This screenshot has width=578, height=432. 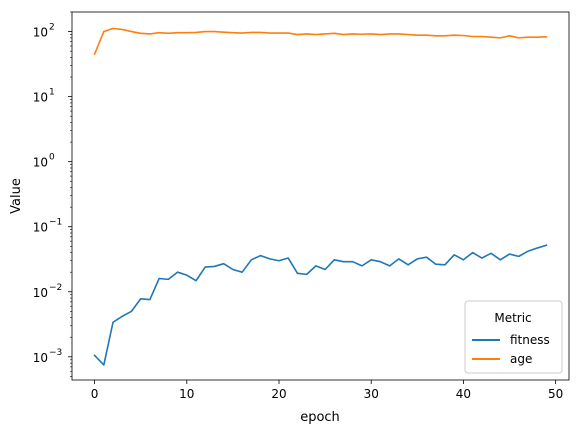 What do you see at coordinates (327, 390) in the screenshot?
I see `x-ticks: 0 10 20 30 40 50` at bounding box center [327, 390].